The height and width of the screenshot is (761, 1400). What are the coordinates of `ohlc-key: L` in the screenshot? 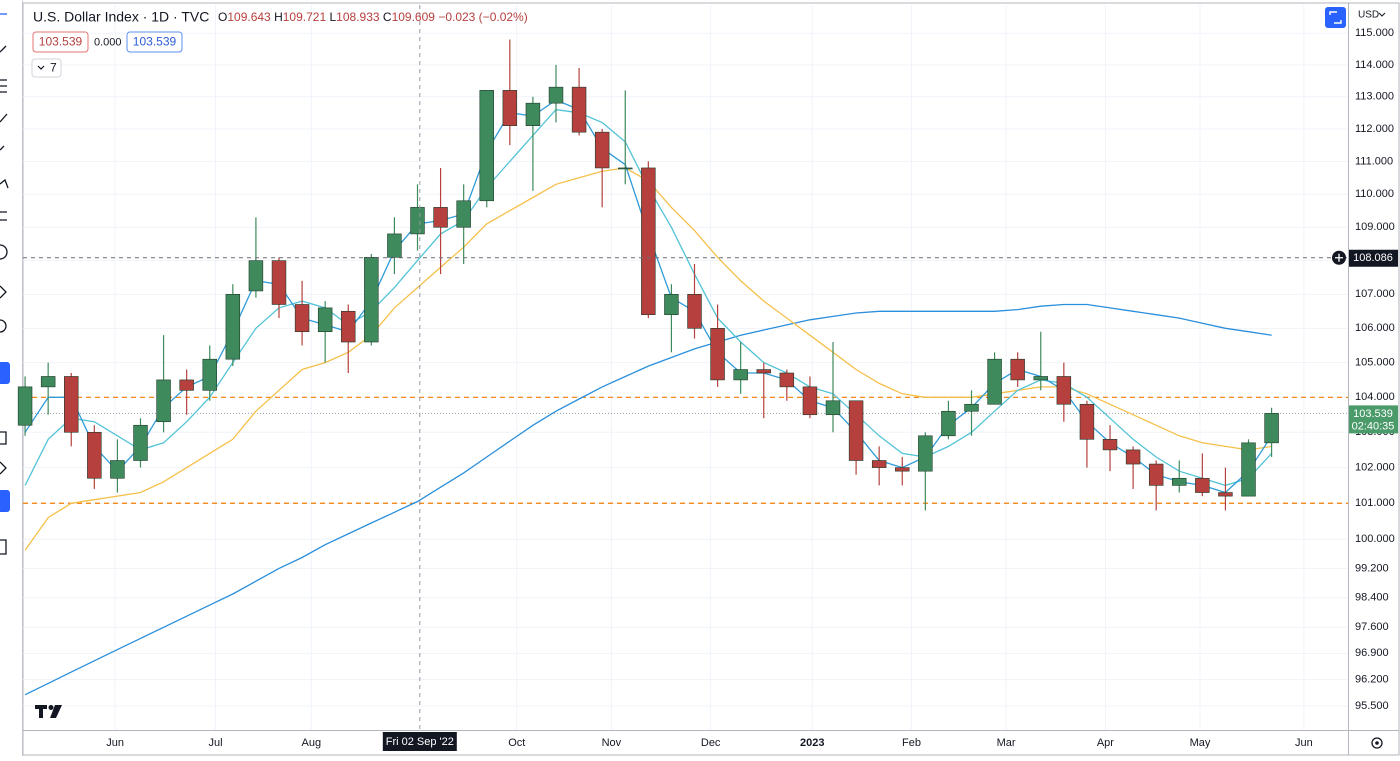 It's located at (332, 17).